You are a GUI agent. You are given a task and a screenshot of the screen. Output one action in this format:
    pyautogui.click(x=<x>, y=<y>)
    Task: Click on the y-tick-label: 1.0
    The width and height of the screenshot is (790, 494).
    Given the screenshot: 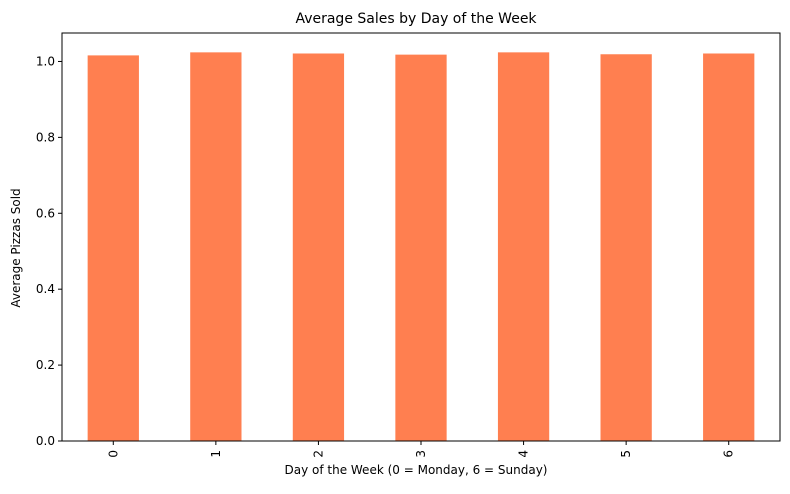 What is the action you would take?
    pyautogui.click(x=45, y=61)
    